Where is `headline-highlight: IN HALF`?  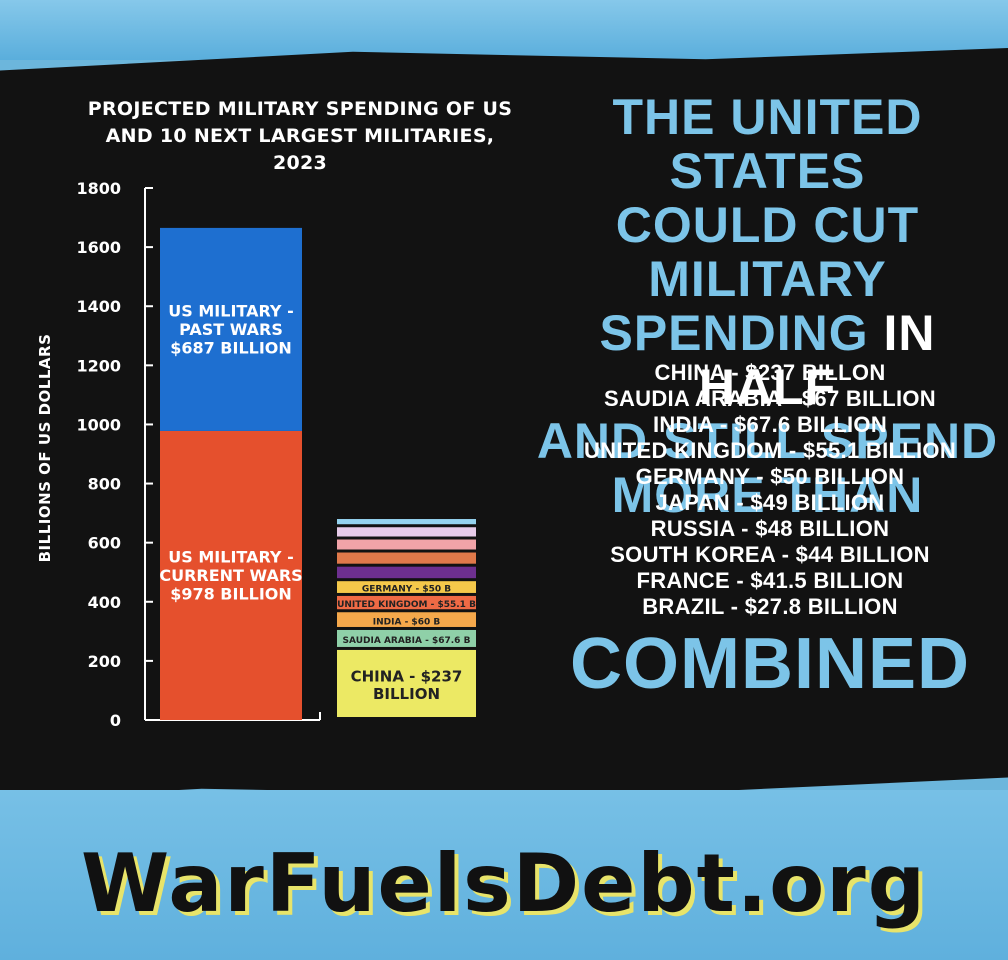 headline-highlight: IN HALF is located at coordinates (817, 360).